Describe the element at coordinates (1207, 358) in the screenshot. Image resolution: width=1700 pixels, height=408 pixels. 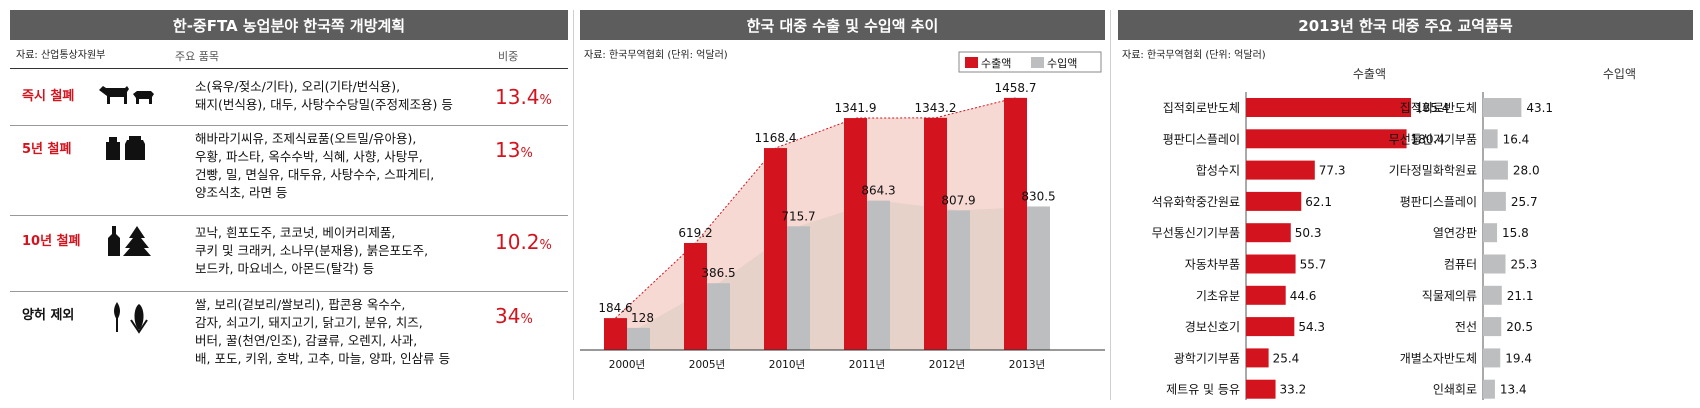
I see `export-category-label: 광학기기부품` at that location.